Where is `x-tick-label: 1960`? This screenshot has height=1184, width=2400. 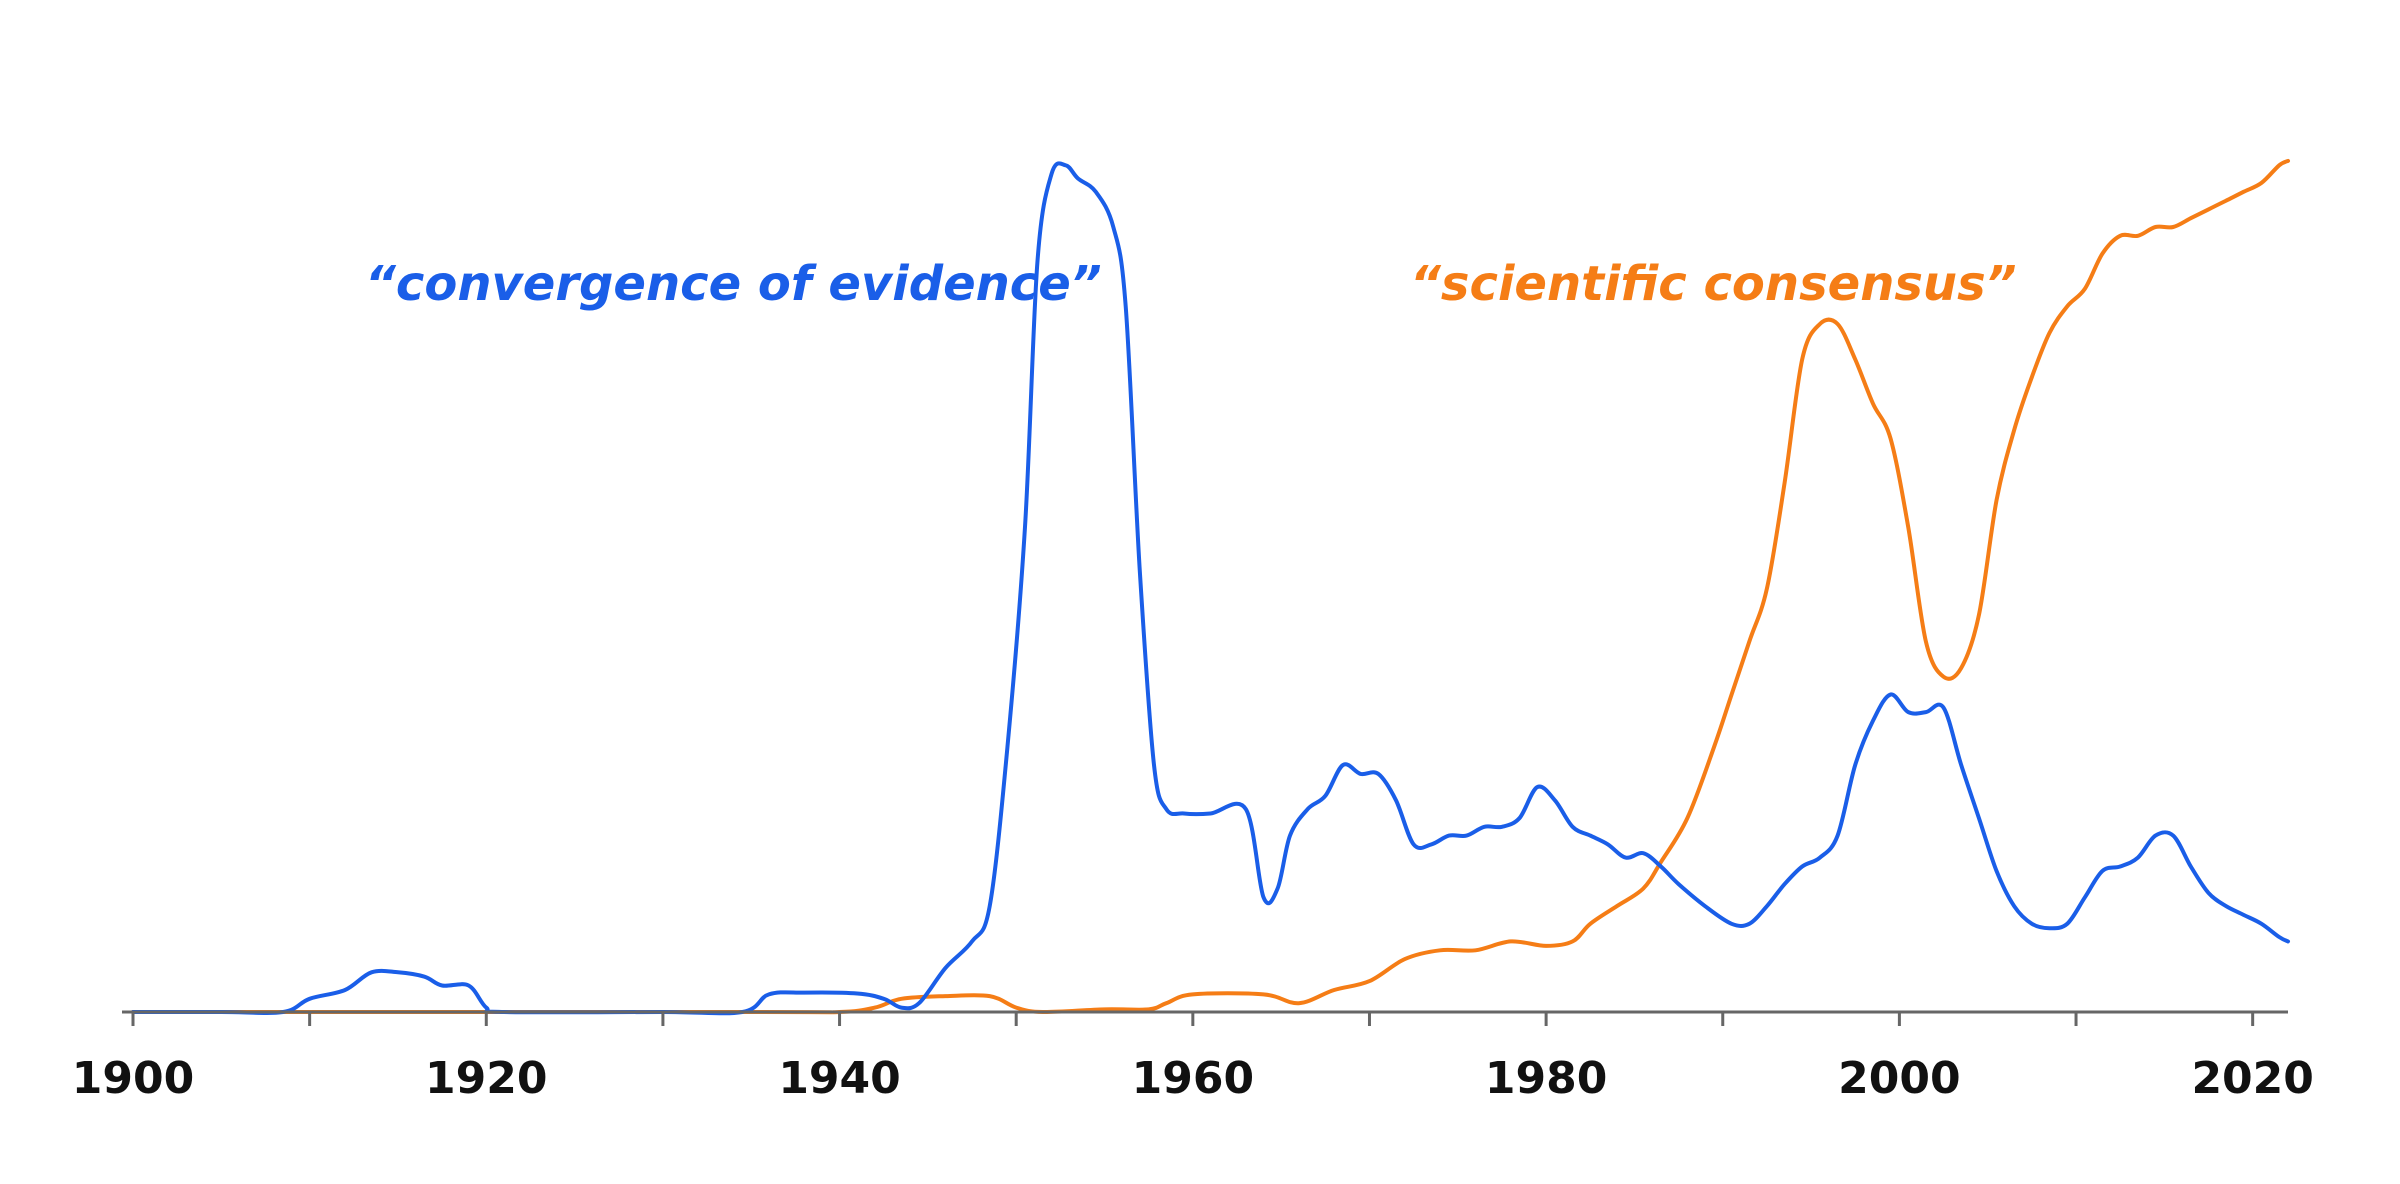
x-tick-label: 1960 is located at coordinates (1193, 1078).